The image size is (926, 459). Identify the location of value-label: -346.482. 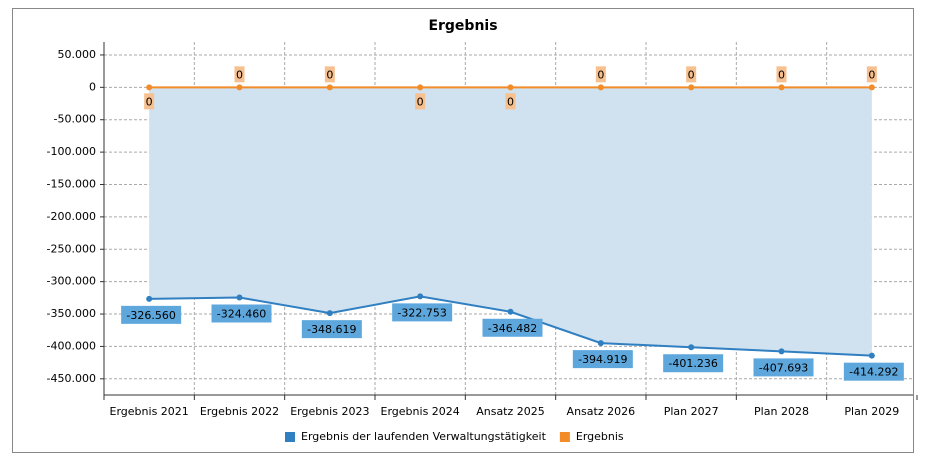
(512, 328).